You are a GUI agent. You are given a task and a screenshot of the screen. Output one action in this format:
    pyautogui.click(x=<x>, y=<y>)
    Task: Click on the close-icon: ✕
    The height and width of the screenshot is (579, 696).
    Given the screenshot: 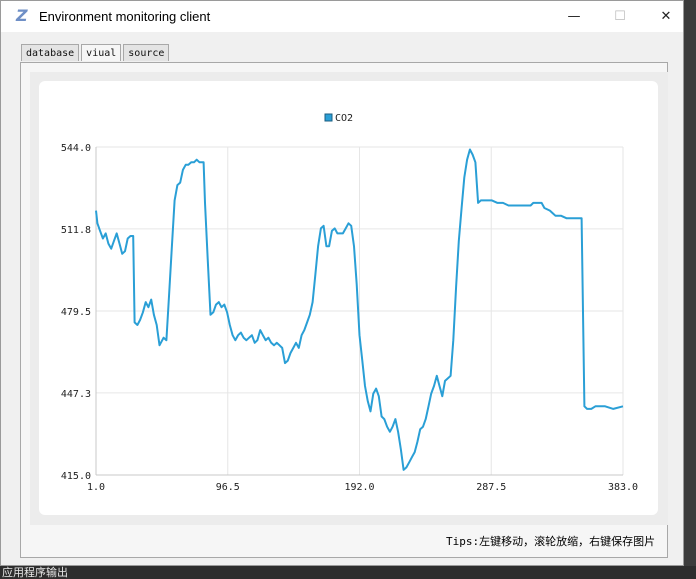 What is the action you would take?
    pyautogui.click(x=666, y=16)
    